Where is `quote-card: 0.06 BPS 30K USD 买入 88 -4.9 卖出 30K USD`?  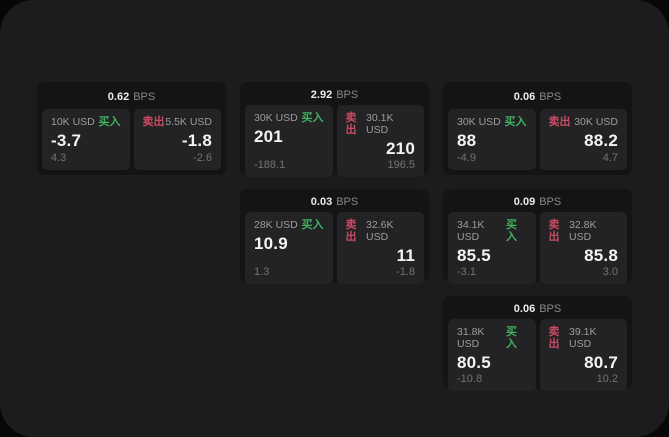
quote-card: 0.06 BPS 30K USD 买入 88 -4.9 卖出 30K USD is located at coordinates (537, 128).